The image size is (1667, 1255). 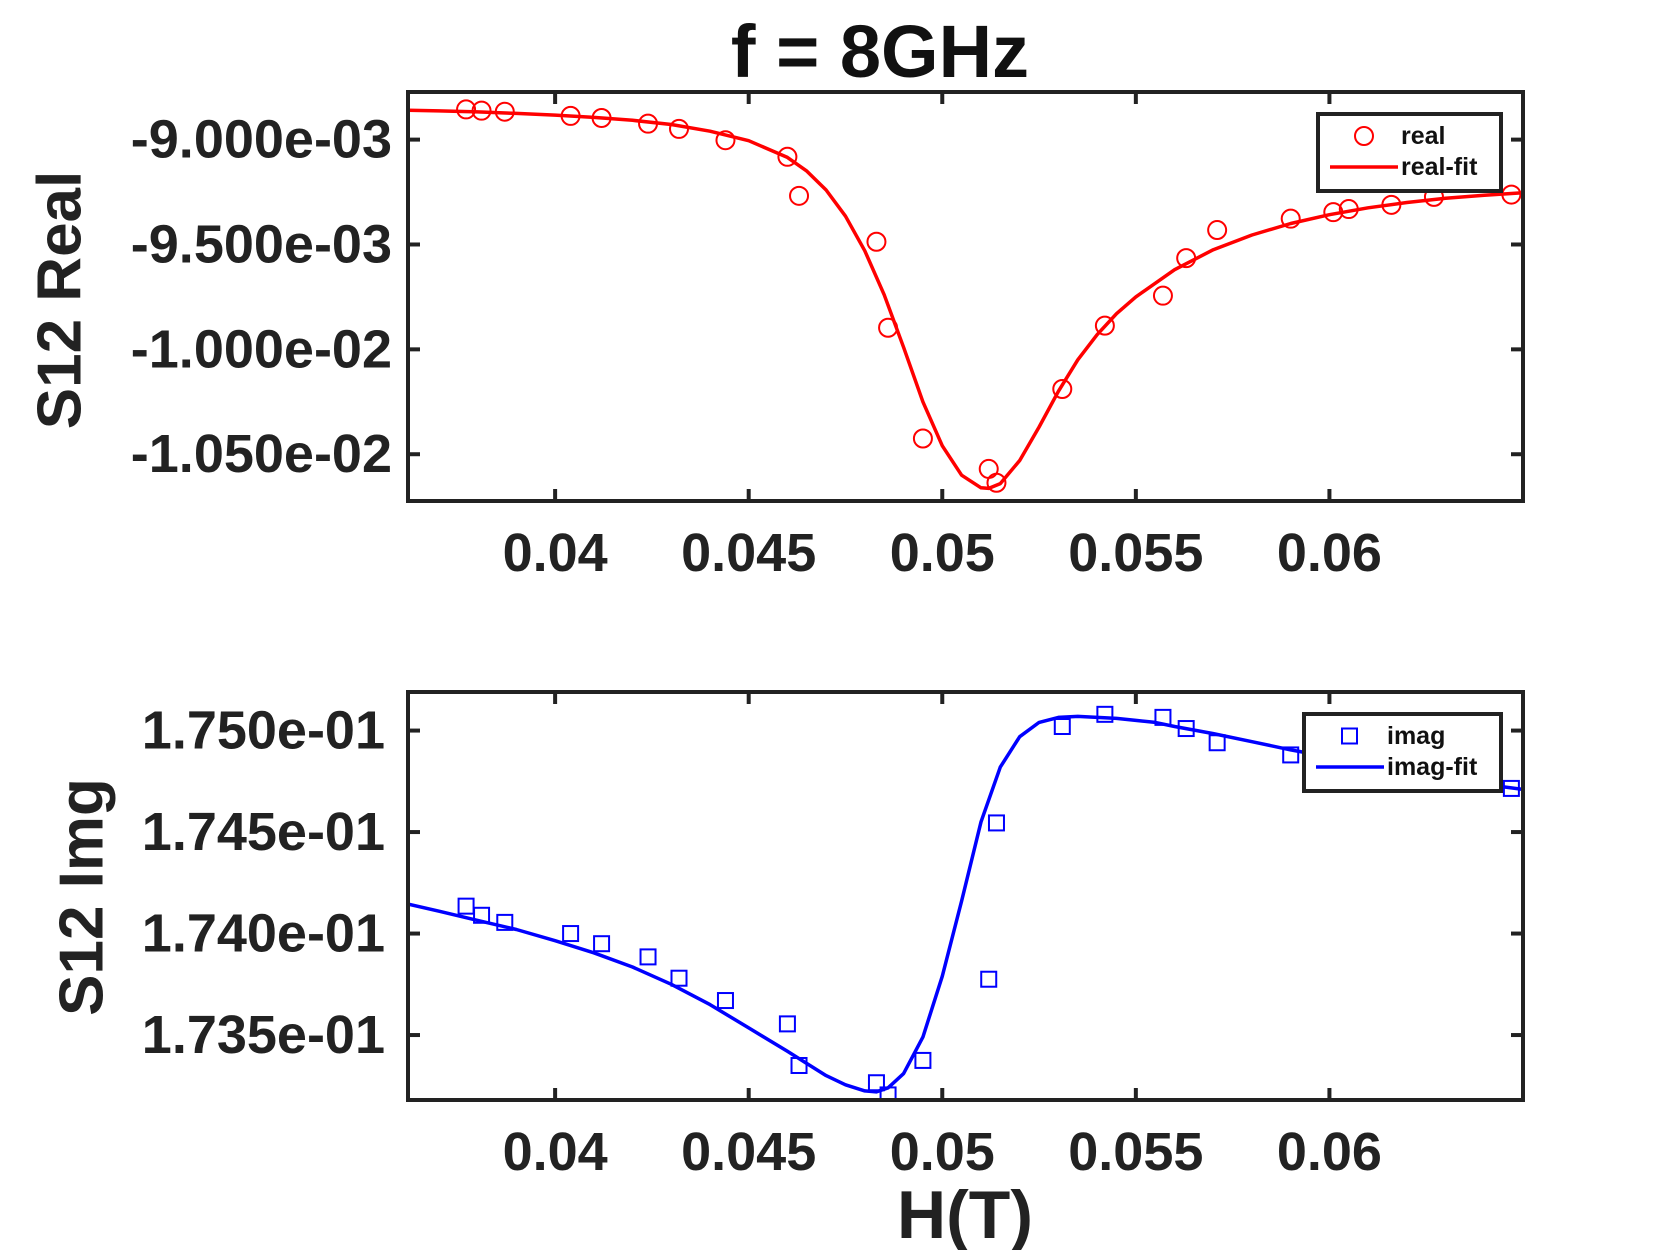 What do you see at coordinates (1423, 136) in the screenshot?
I see `legend-label: real` at bounding box center [1423, 136].